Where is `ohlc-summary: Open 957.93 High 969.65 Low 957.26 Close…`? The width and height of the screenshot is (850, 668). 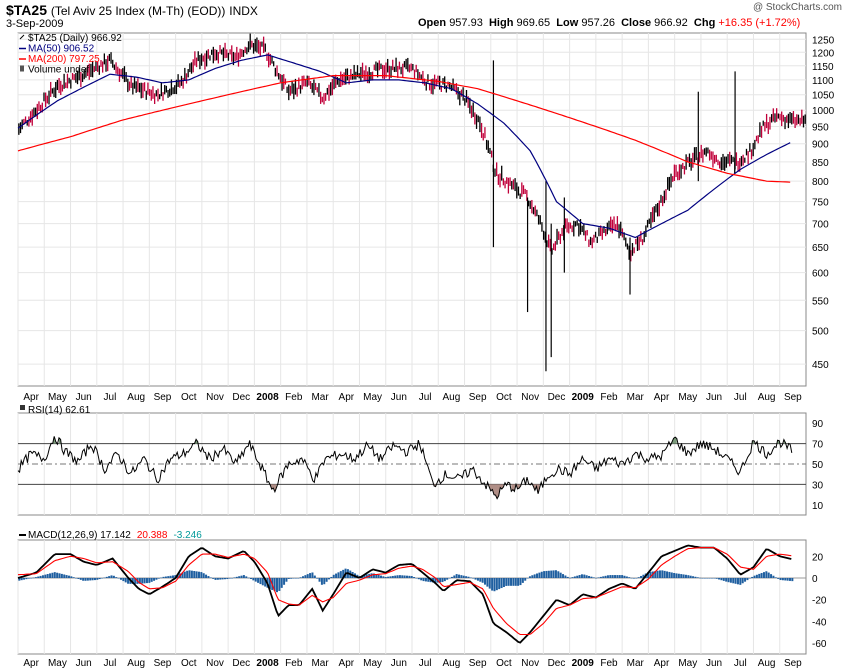 ohlc-summary: Open 957.93 High 969.65 Low 957.26 Close… is located at coordinates (609, 23).